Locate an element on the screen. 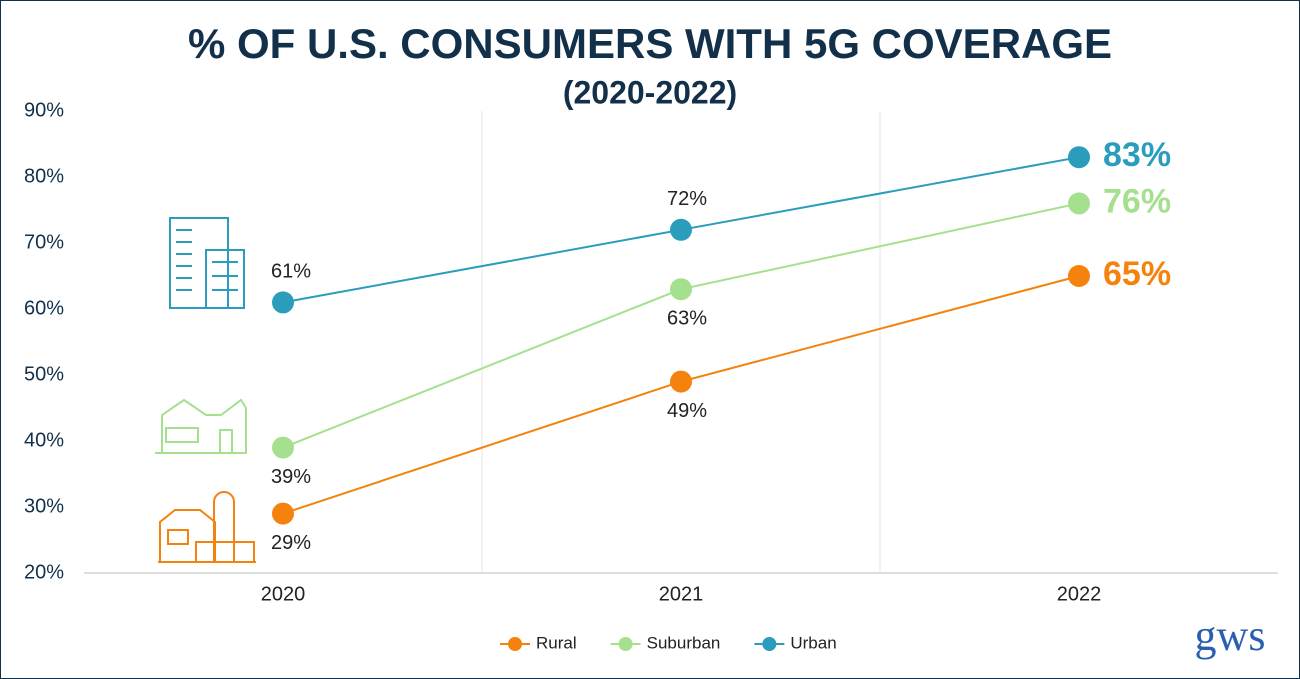 This screenshot has height=679, width=1300. y-tick-label: 90% is located at coordinates (44, 110).